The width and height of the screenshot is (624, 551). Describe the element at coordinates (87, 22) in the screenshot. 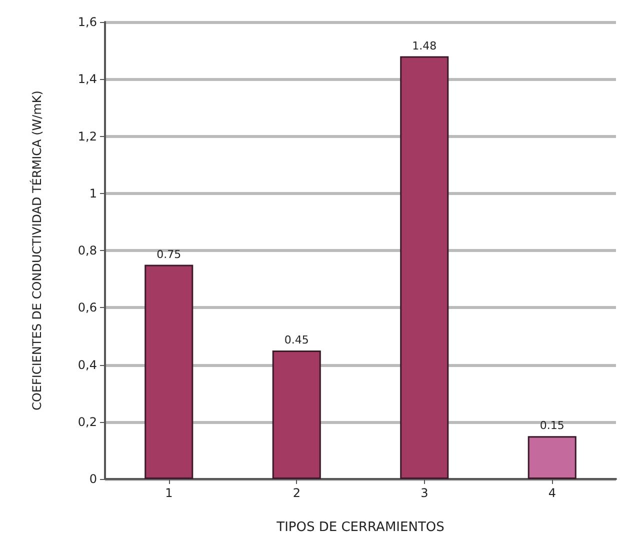

I see `y-tick-label: 1,6` at that location.